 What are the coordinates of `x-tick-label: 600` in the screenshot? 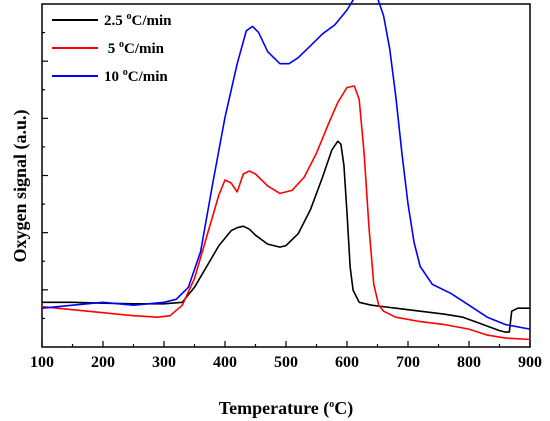 It's located at (347, 362).